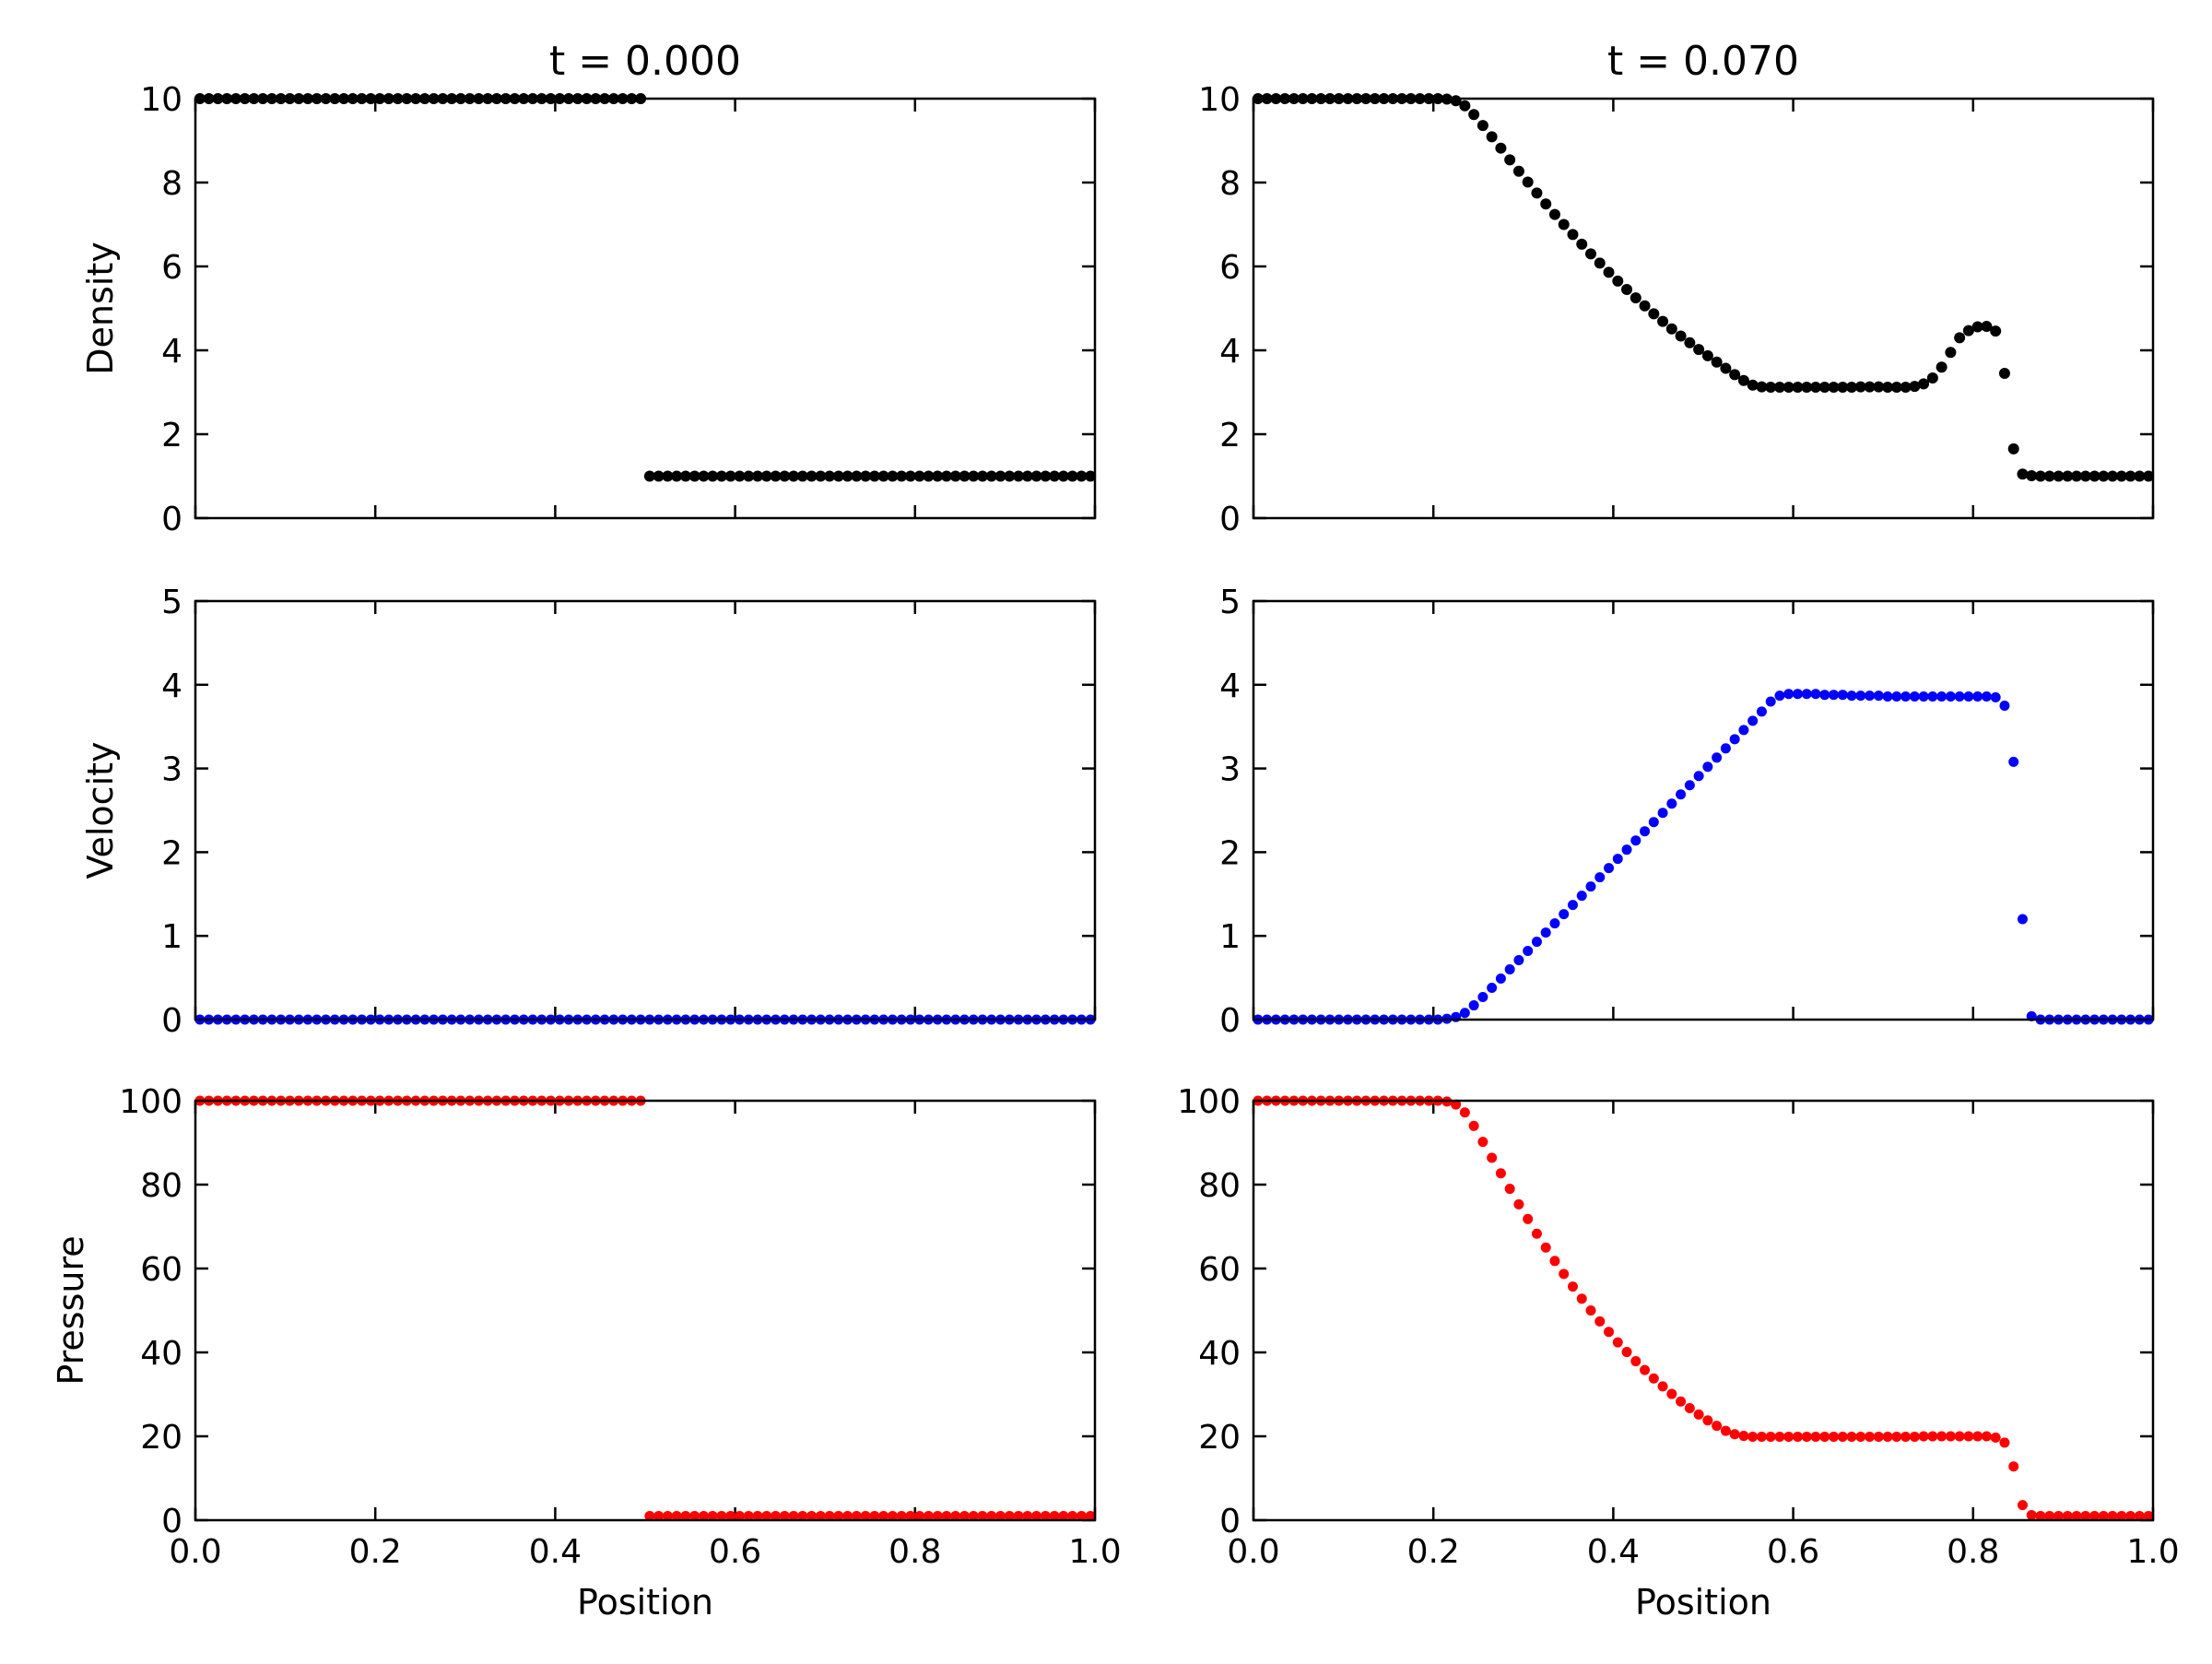 The height and width of the screenshot is (1664, 2212). Describe the element at coordinates (555, 1552) in the screenshot. I see `x-tick-label: 0.4` at that location.